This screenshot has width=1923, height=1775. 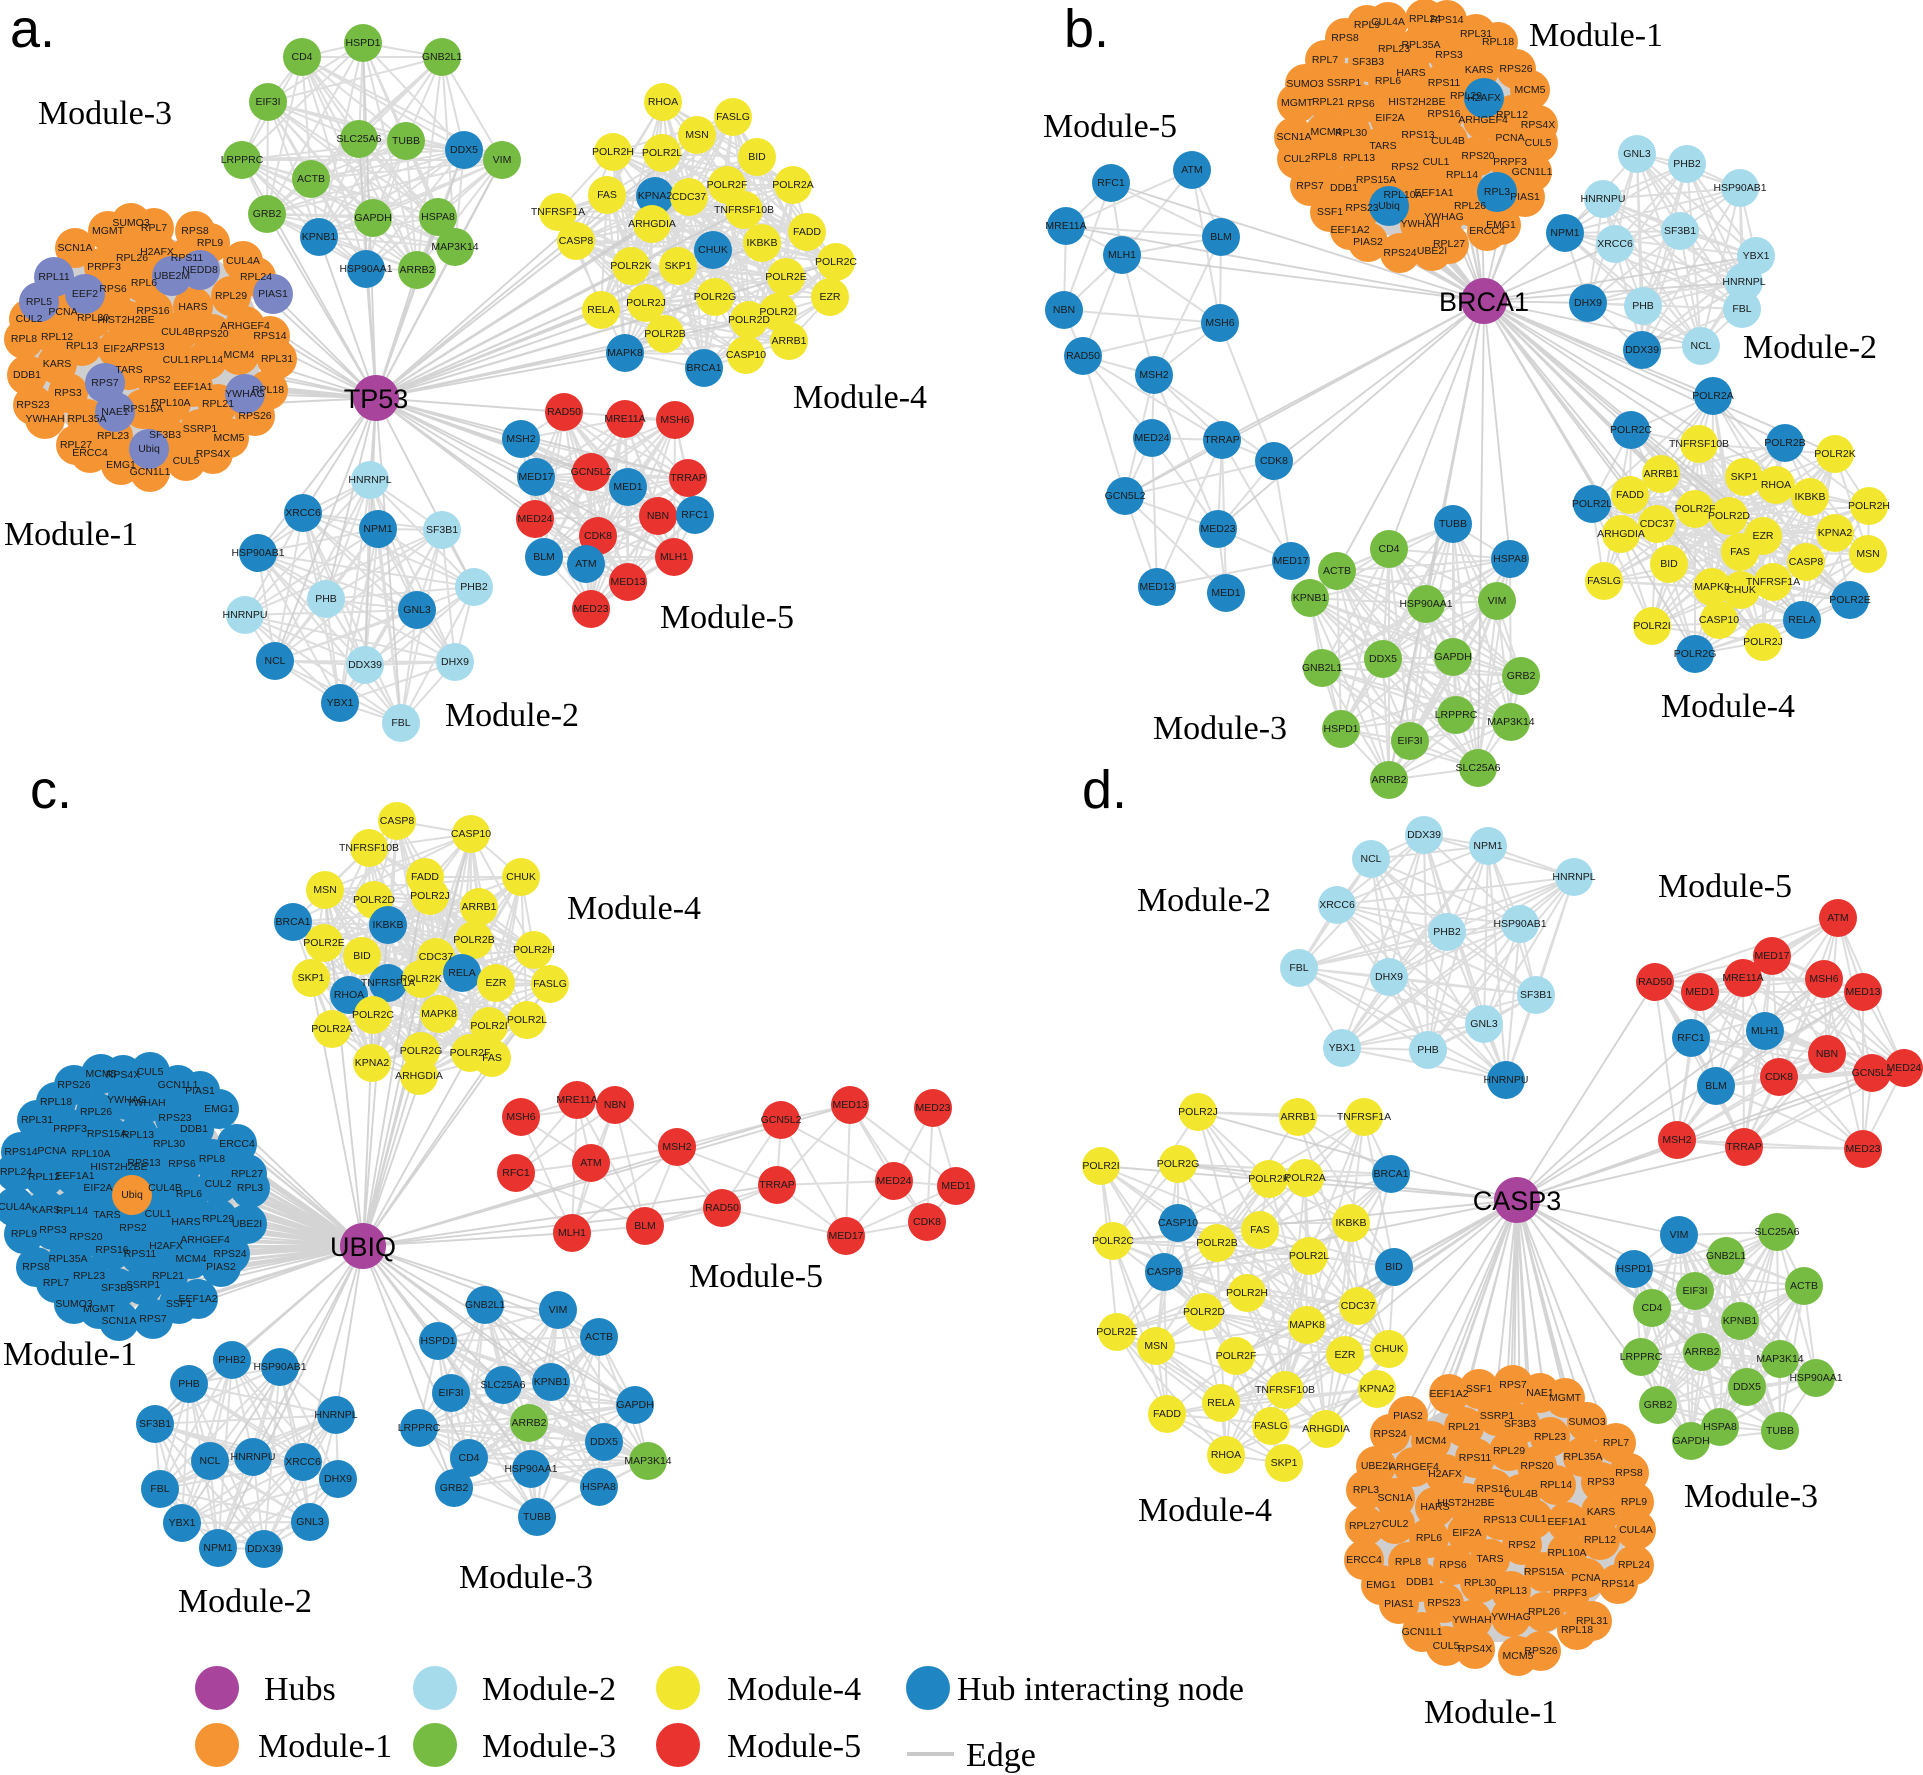 What do you see at coordinates (157, 252) in the screenshot?
I see `svg-text: H2AFX` at bounding box center [157, 252].